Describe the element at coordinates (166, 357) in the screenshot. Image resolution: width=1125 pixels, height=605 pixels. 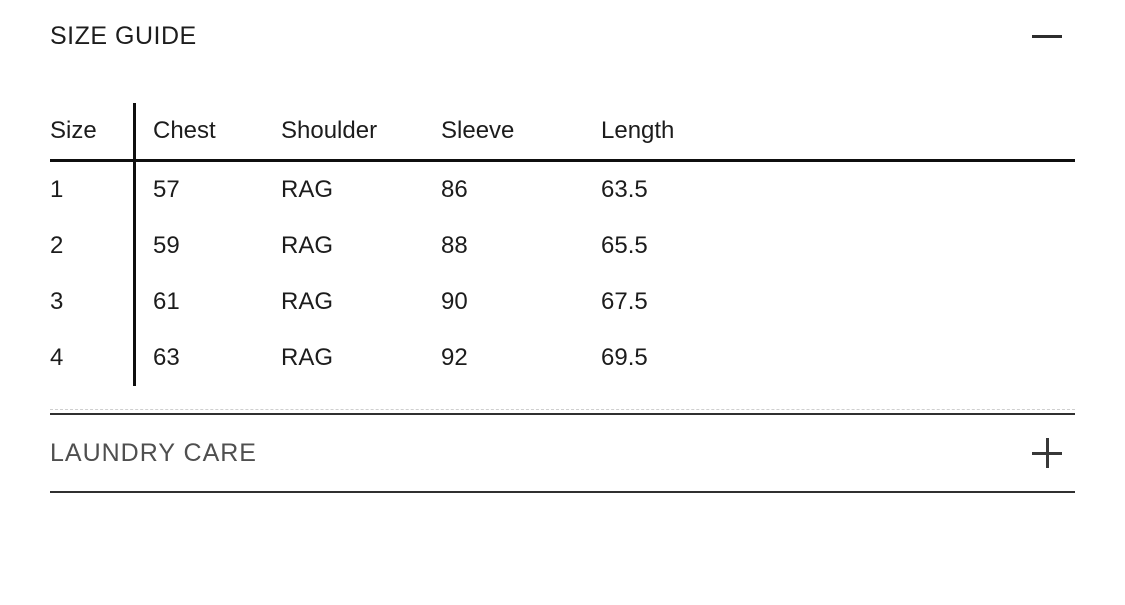
I see `cell-chest: 63` at that location.